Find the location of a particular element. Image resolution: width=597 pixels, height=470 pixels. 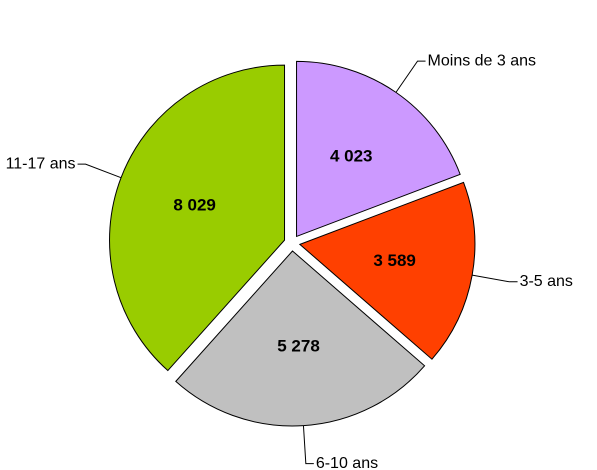

category-label: 3-5 ans is located at coordinates (546, 281).